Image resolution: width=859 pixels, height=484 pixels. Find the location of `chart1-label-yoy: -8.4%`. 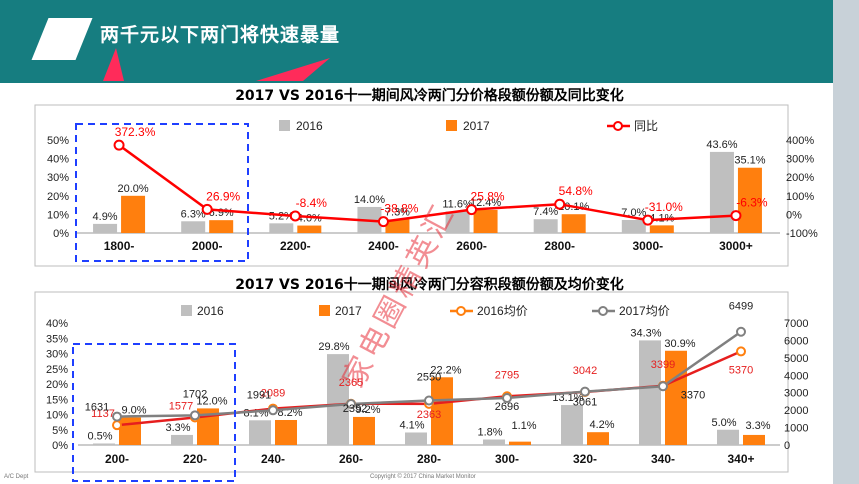

chart1-label-yoy: -8.4% is located at coordinates (312, 203).